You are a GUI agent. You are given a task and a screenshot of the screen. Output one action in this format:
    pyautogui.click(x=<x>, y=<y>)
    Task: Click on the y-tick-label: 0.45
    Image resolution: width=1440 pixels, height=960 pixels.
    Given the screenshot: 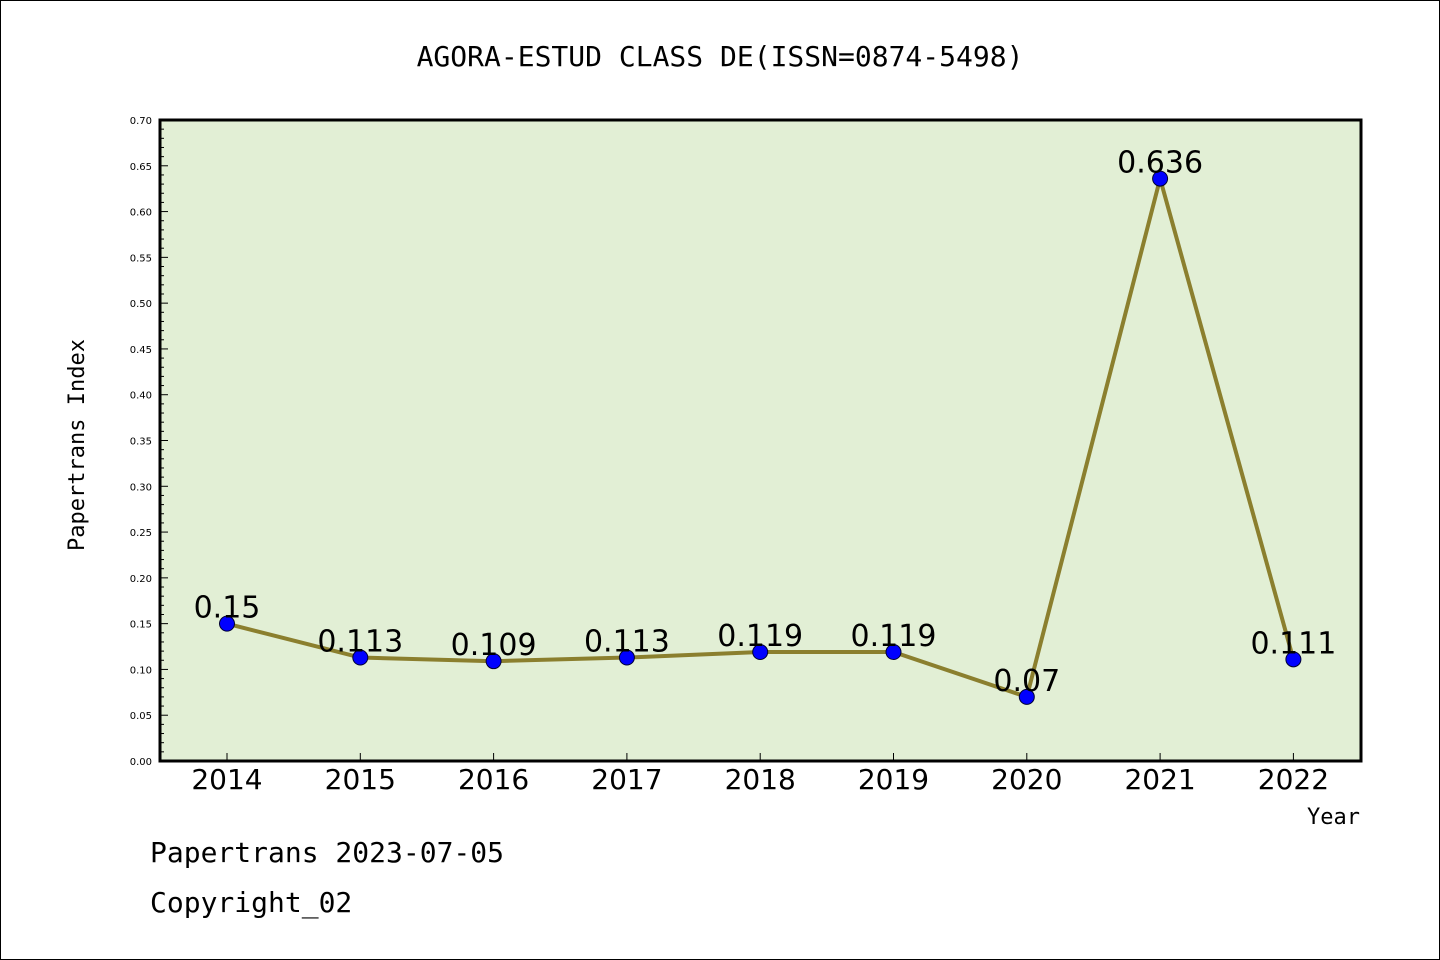 What is the action you would take?
    pyautogui.click(x=141, y=350)
    